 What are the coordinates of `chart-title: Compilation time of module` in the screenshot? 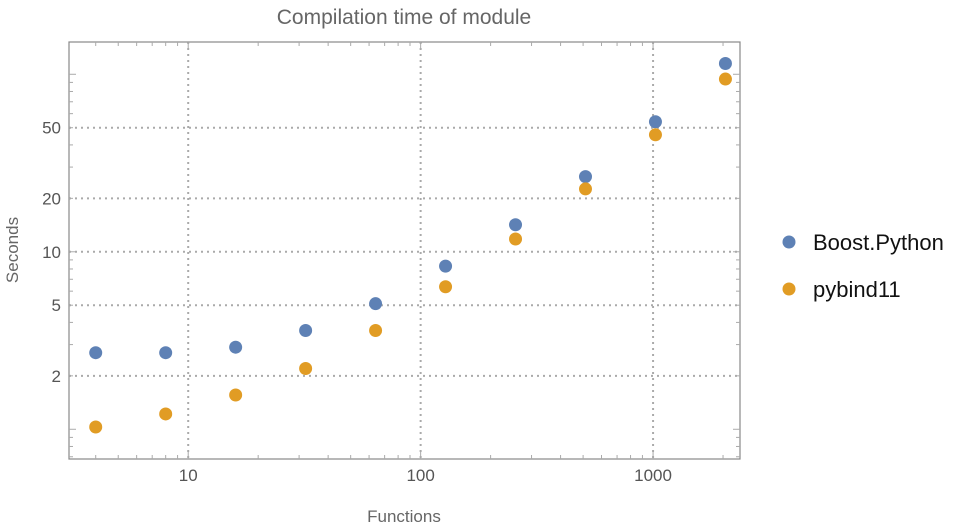 It's located at (404, 17).